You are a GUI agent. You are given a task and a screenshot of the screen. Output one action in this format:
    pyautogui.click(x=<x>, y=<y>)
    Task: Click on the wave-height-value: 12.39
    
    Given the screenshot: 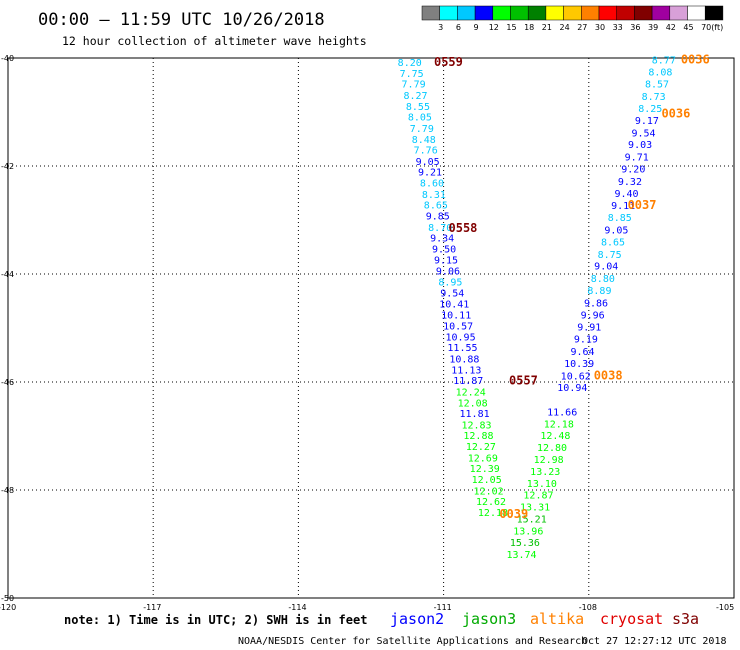 What is the action you would take?
    pyautogui.click(x=485, y=469)
    